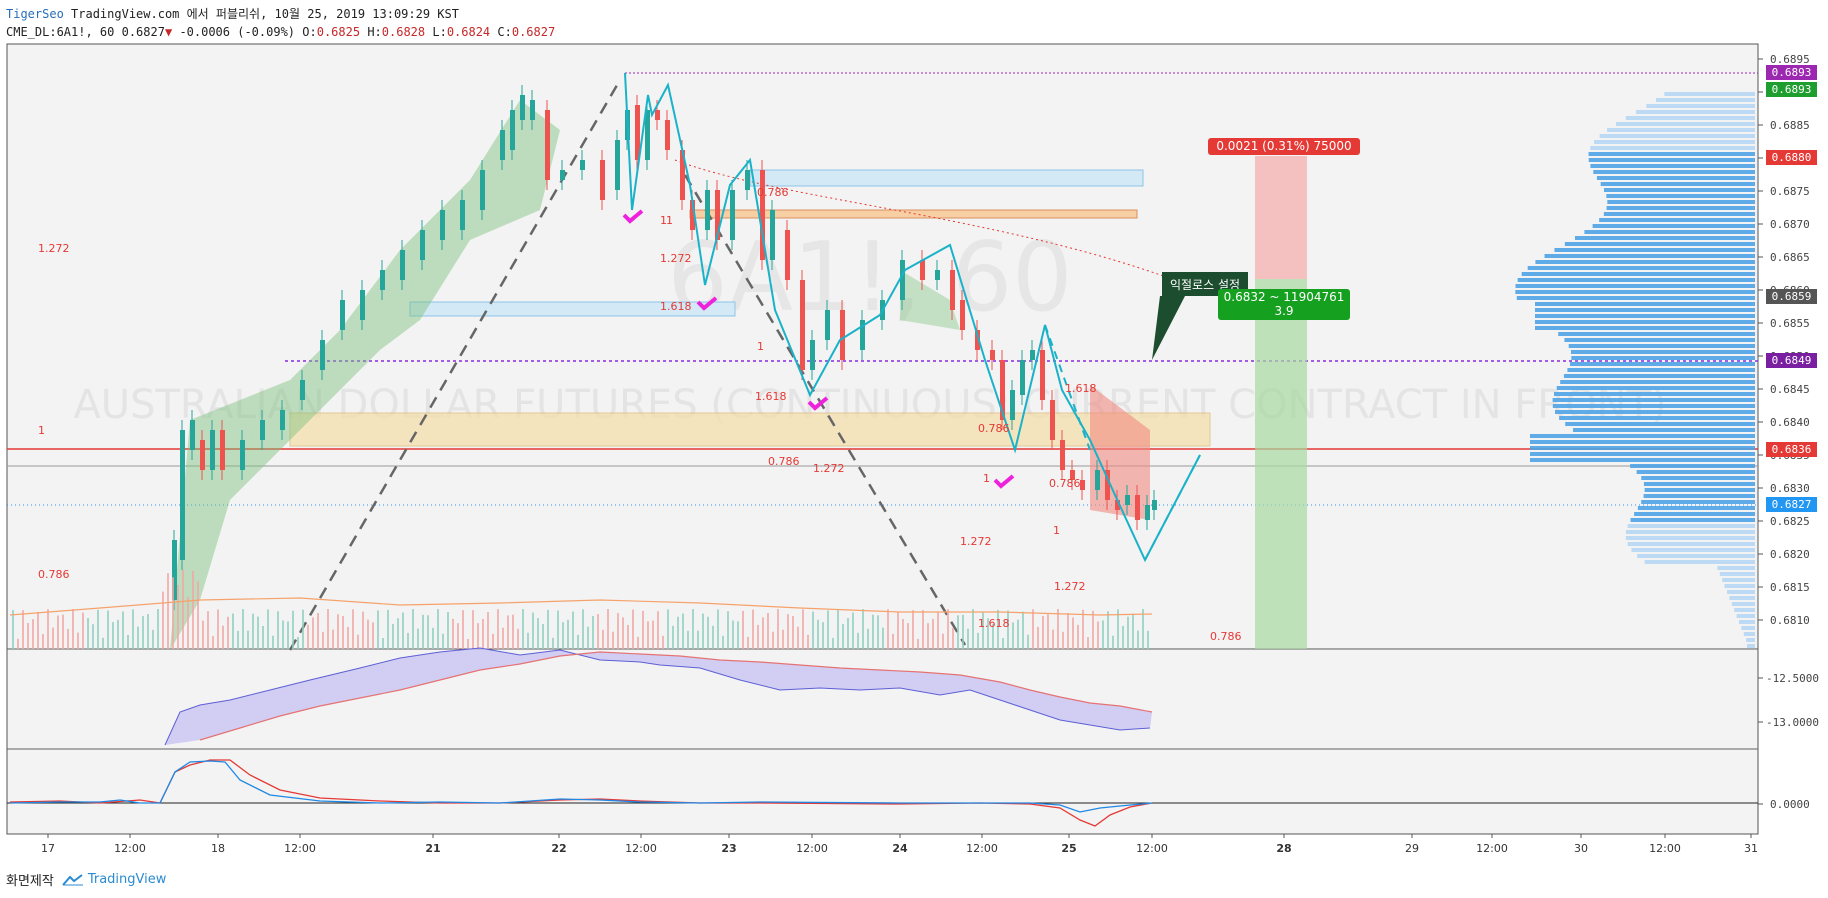  What do you see at coordinates (825, 410) in the screenshot?
I see `trend-line` at bounding box center [825, 410].